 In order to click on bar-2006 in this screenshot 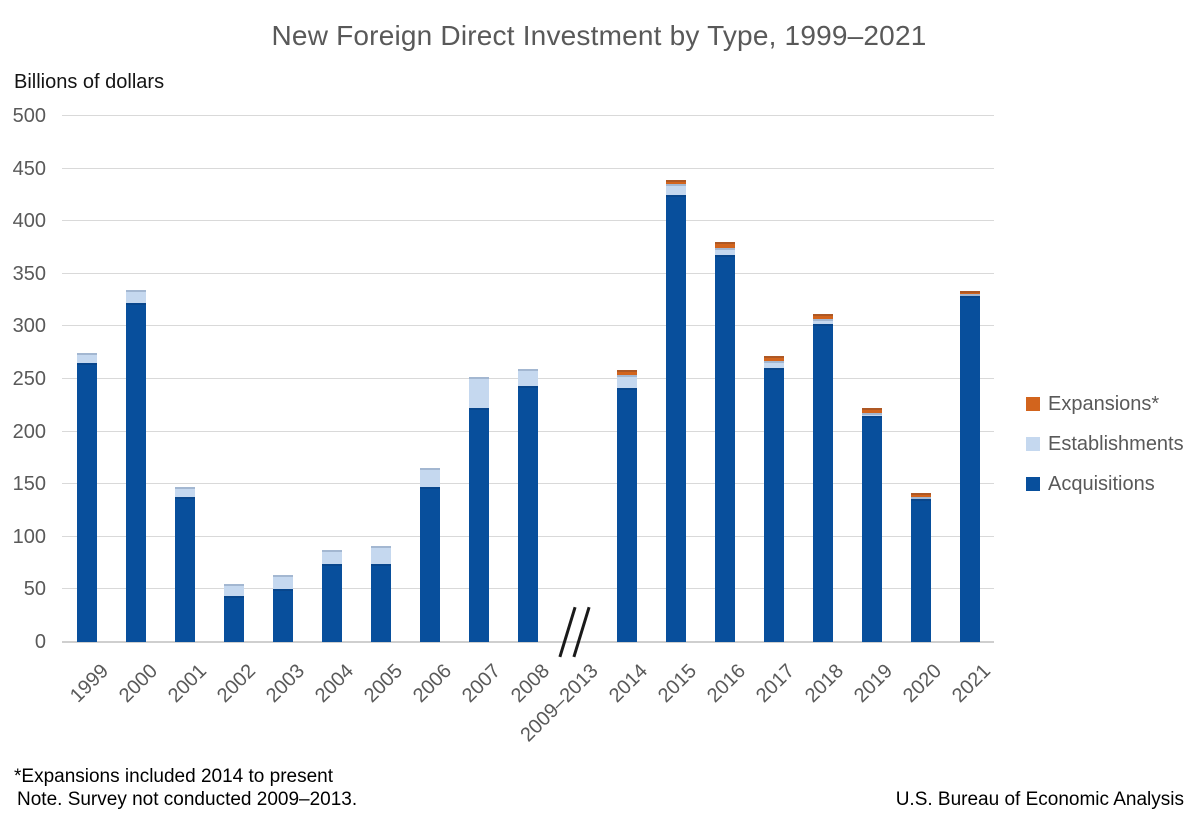, I will do `click(430, 555)`.